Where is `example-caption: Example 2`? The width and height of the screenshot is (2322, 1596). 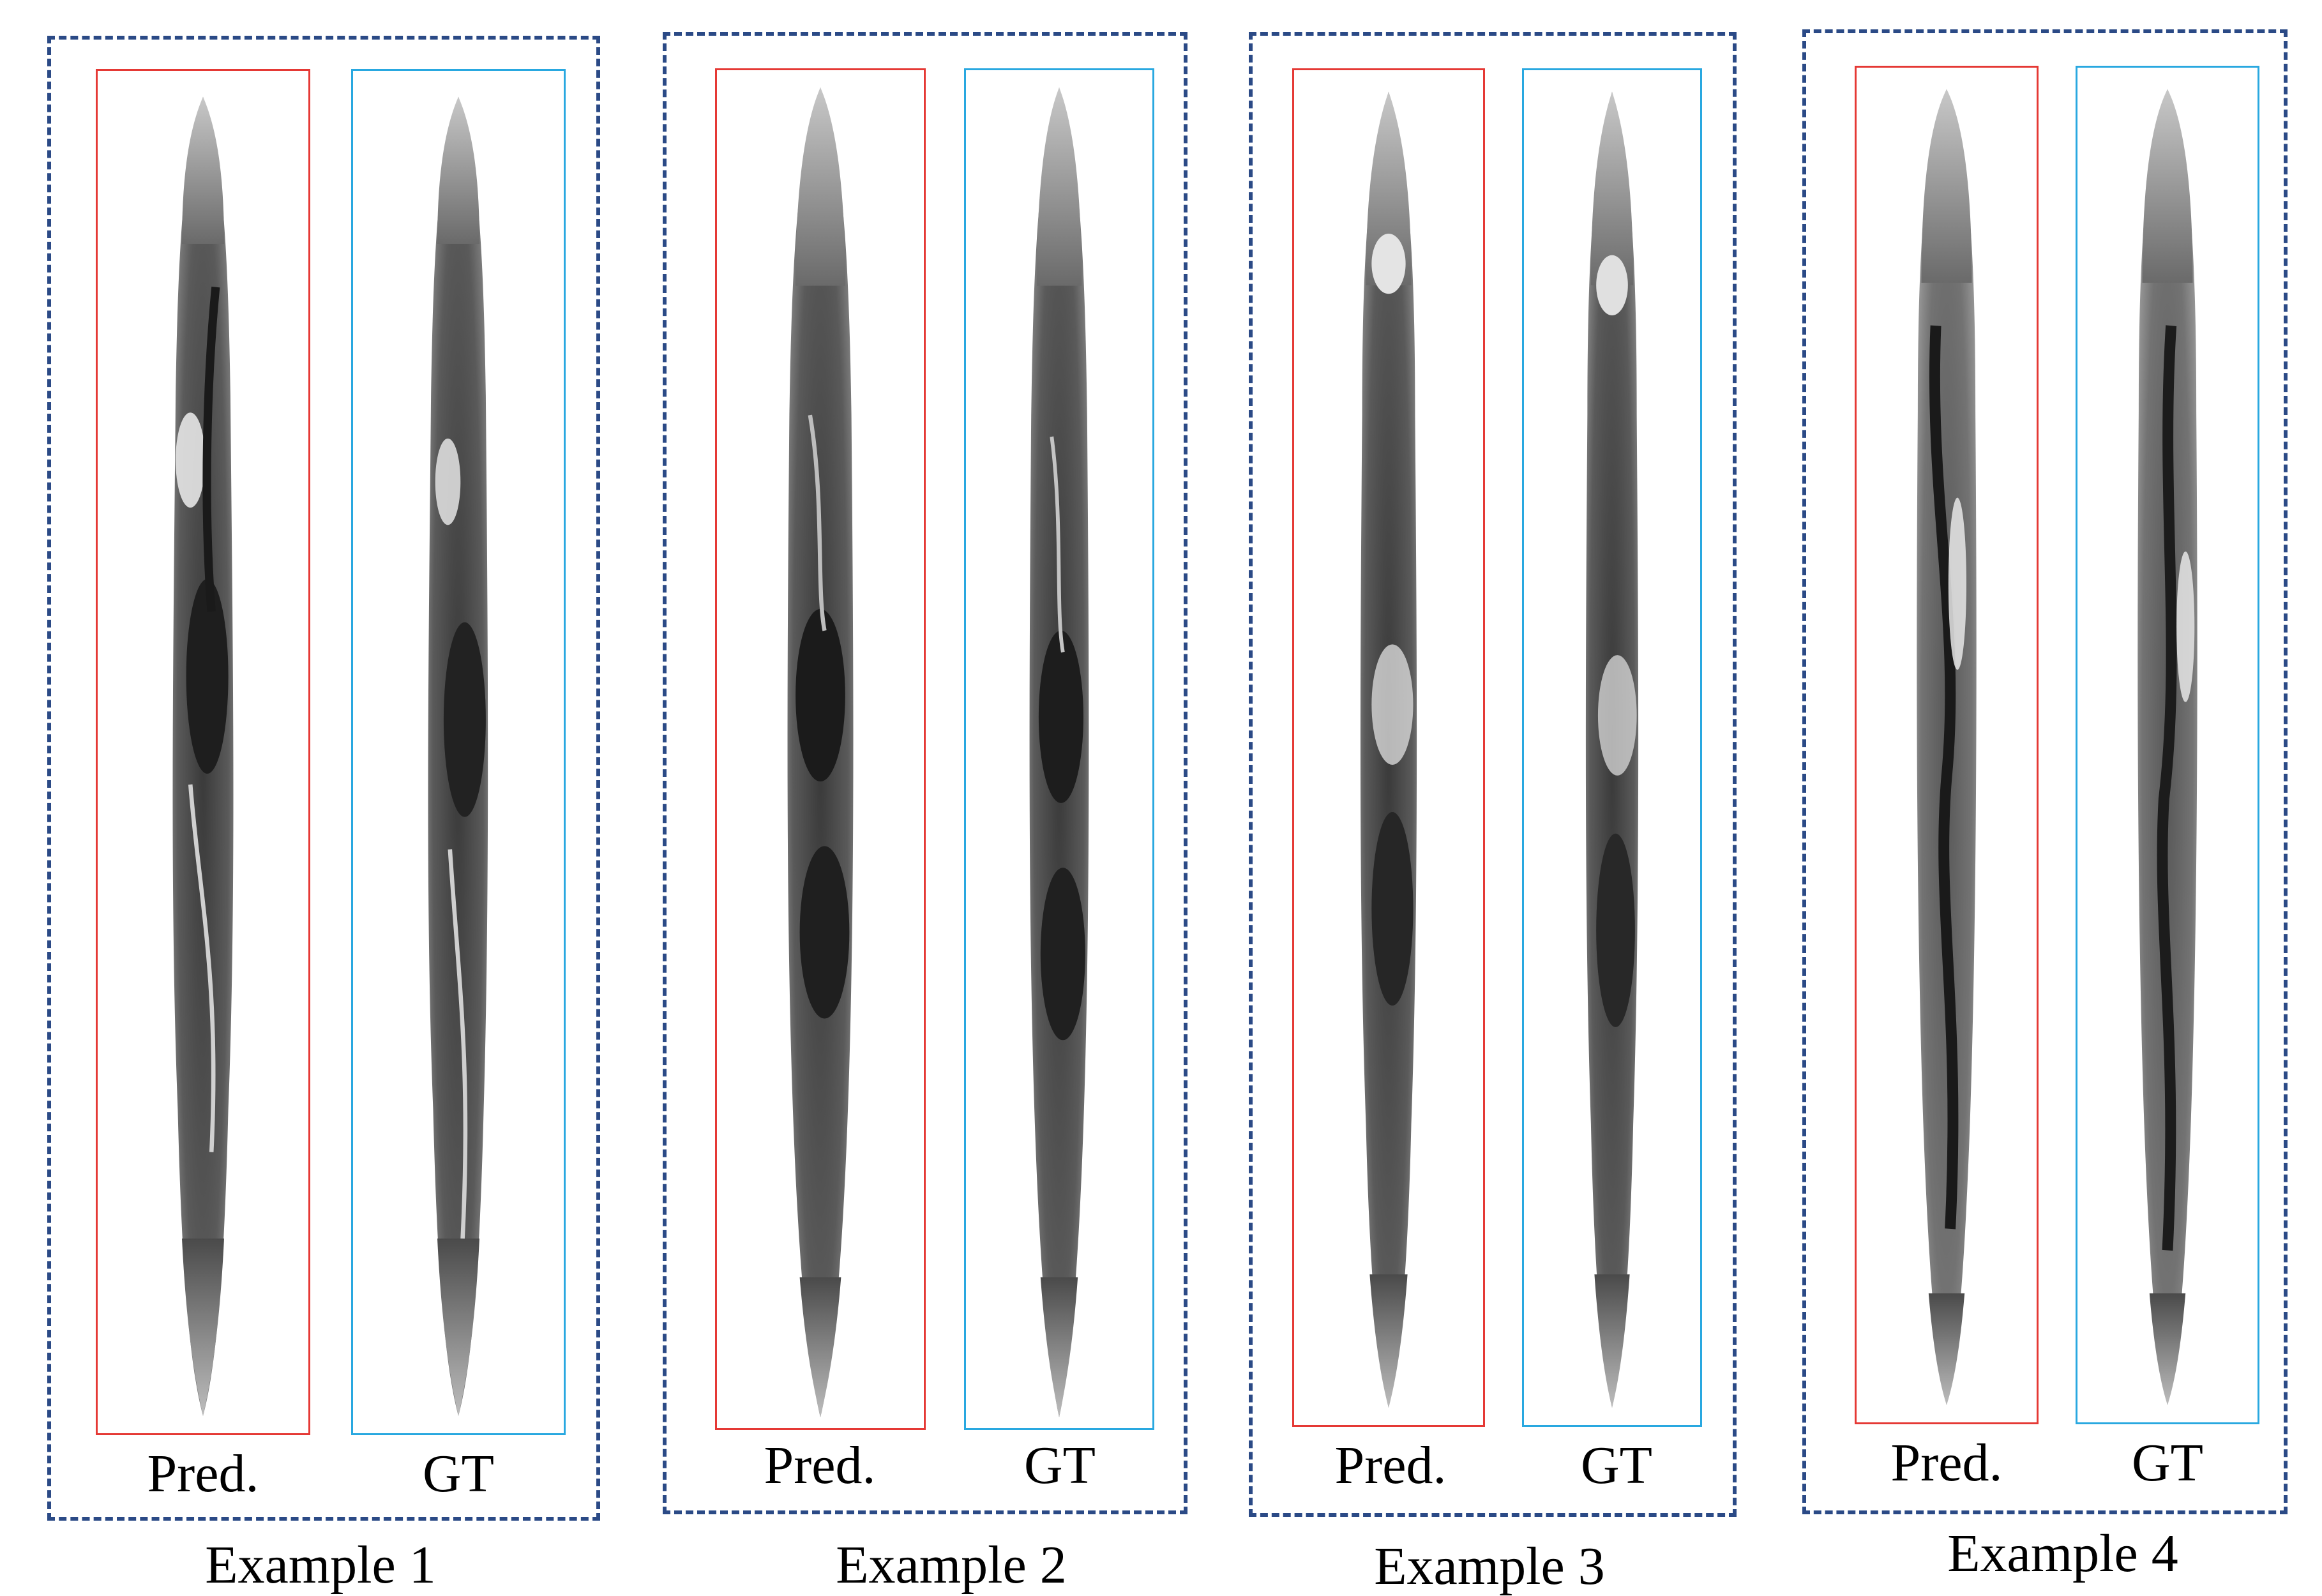
example-caption: Example 2 is located at coordinates (951, 1565).